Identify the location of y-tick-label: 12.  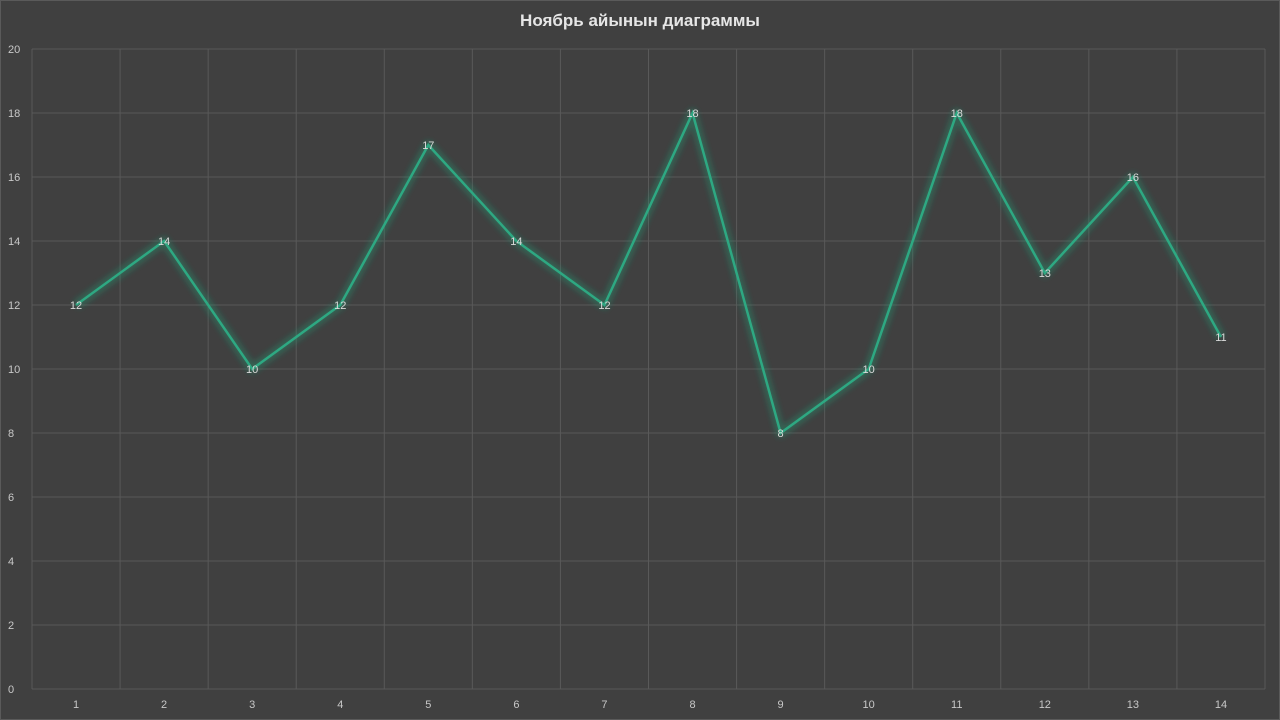
(14, 306).